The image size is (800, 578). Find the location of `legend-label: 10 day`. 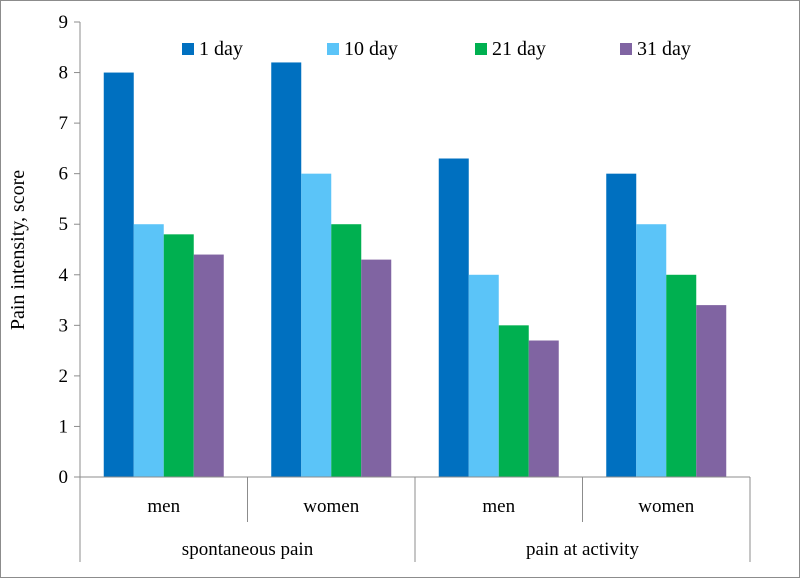

legend-label: 10 day is located at coordinates (371, 49).